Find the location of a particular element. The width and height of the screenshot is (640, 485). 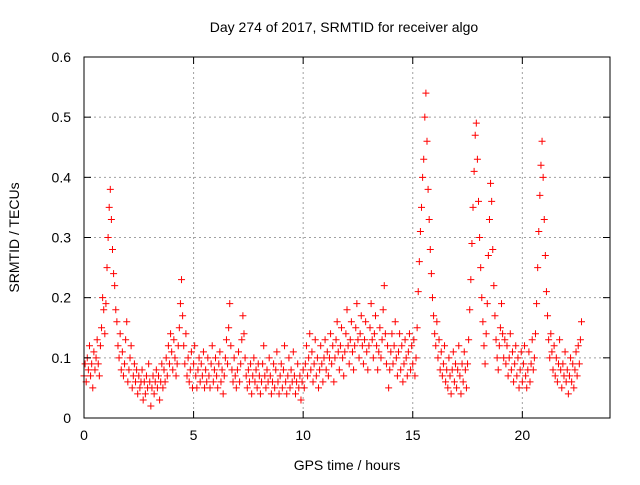

y-tick-label: 0.1 is located at coordinates (62, 358).